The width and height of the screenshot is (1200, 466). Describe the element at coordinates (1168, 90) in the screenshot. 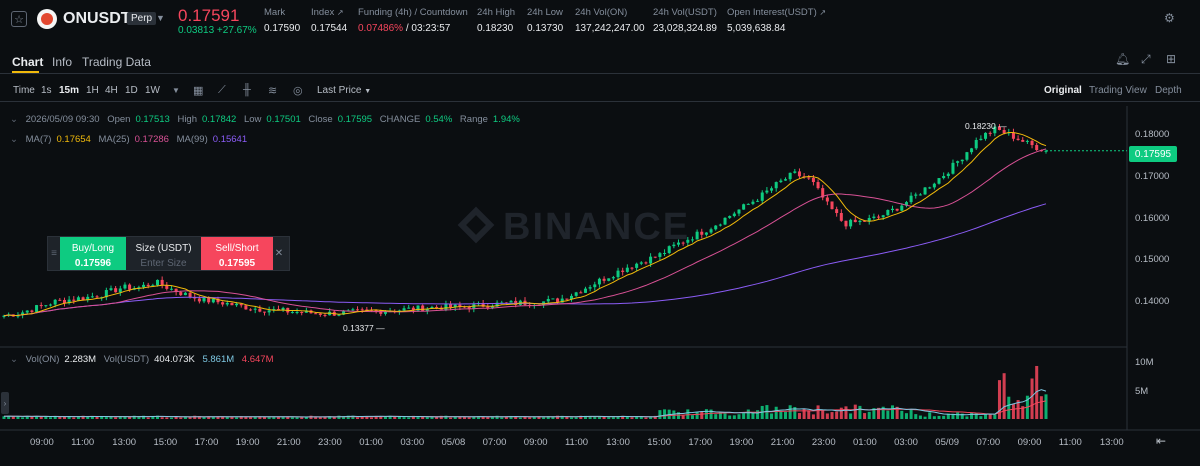

I see `view-depth: Depth` at that location.